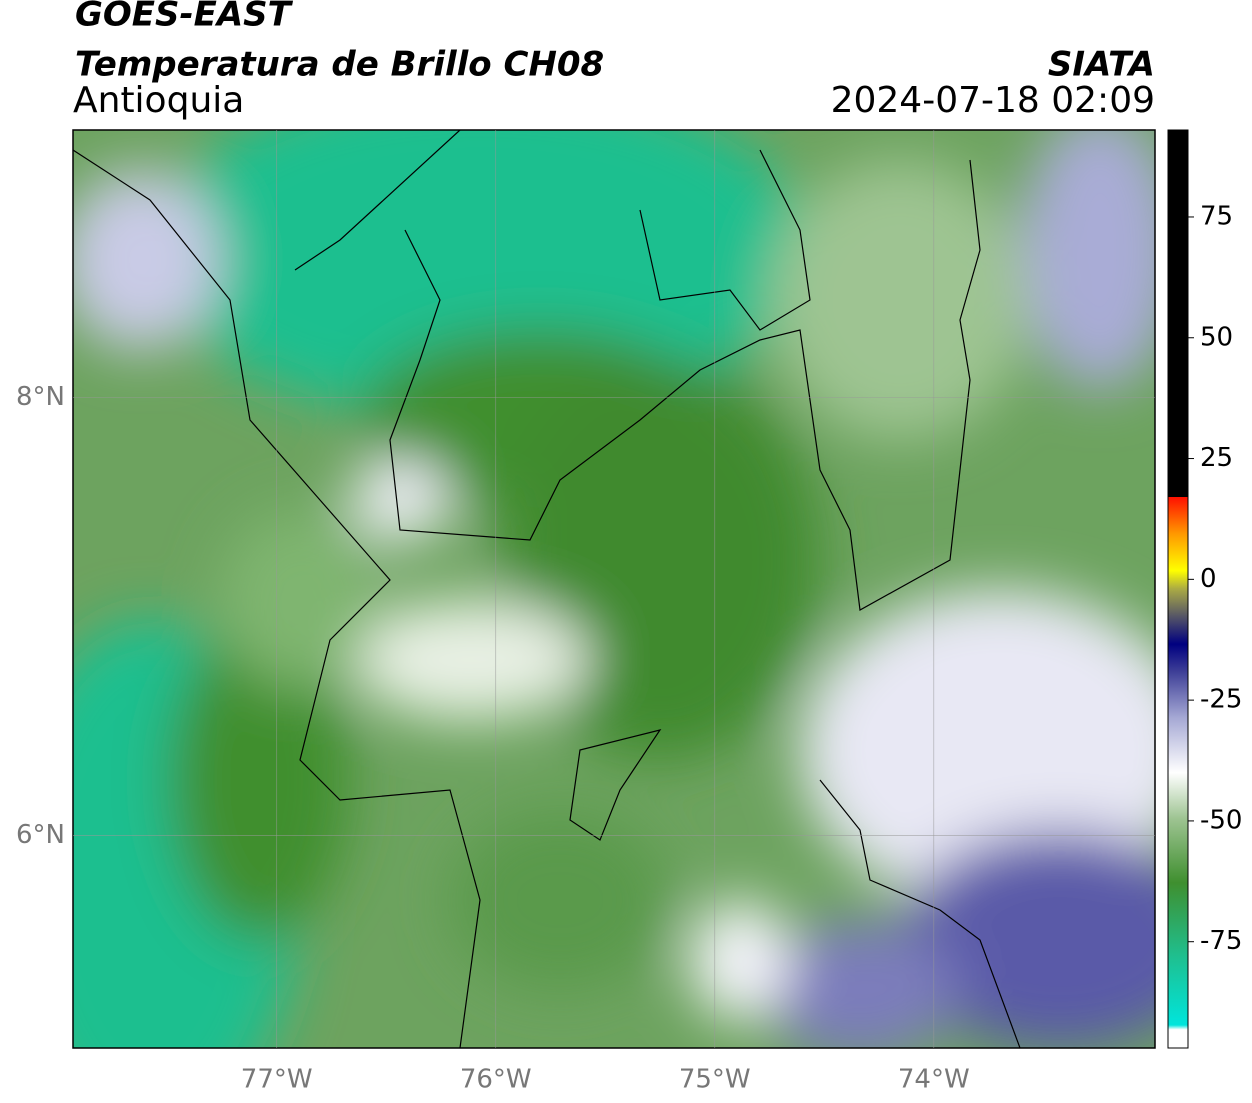 This screenshot has height=1103, width=1252. What do you see at coordinates (496, 1080) in the screenshot?
I see `x-tick-label: 76°W` at bounding box center [496, 1080].